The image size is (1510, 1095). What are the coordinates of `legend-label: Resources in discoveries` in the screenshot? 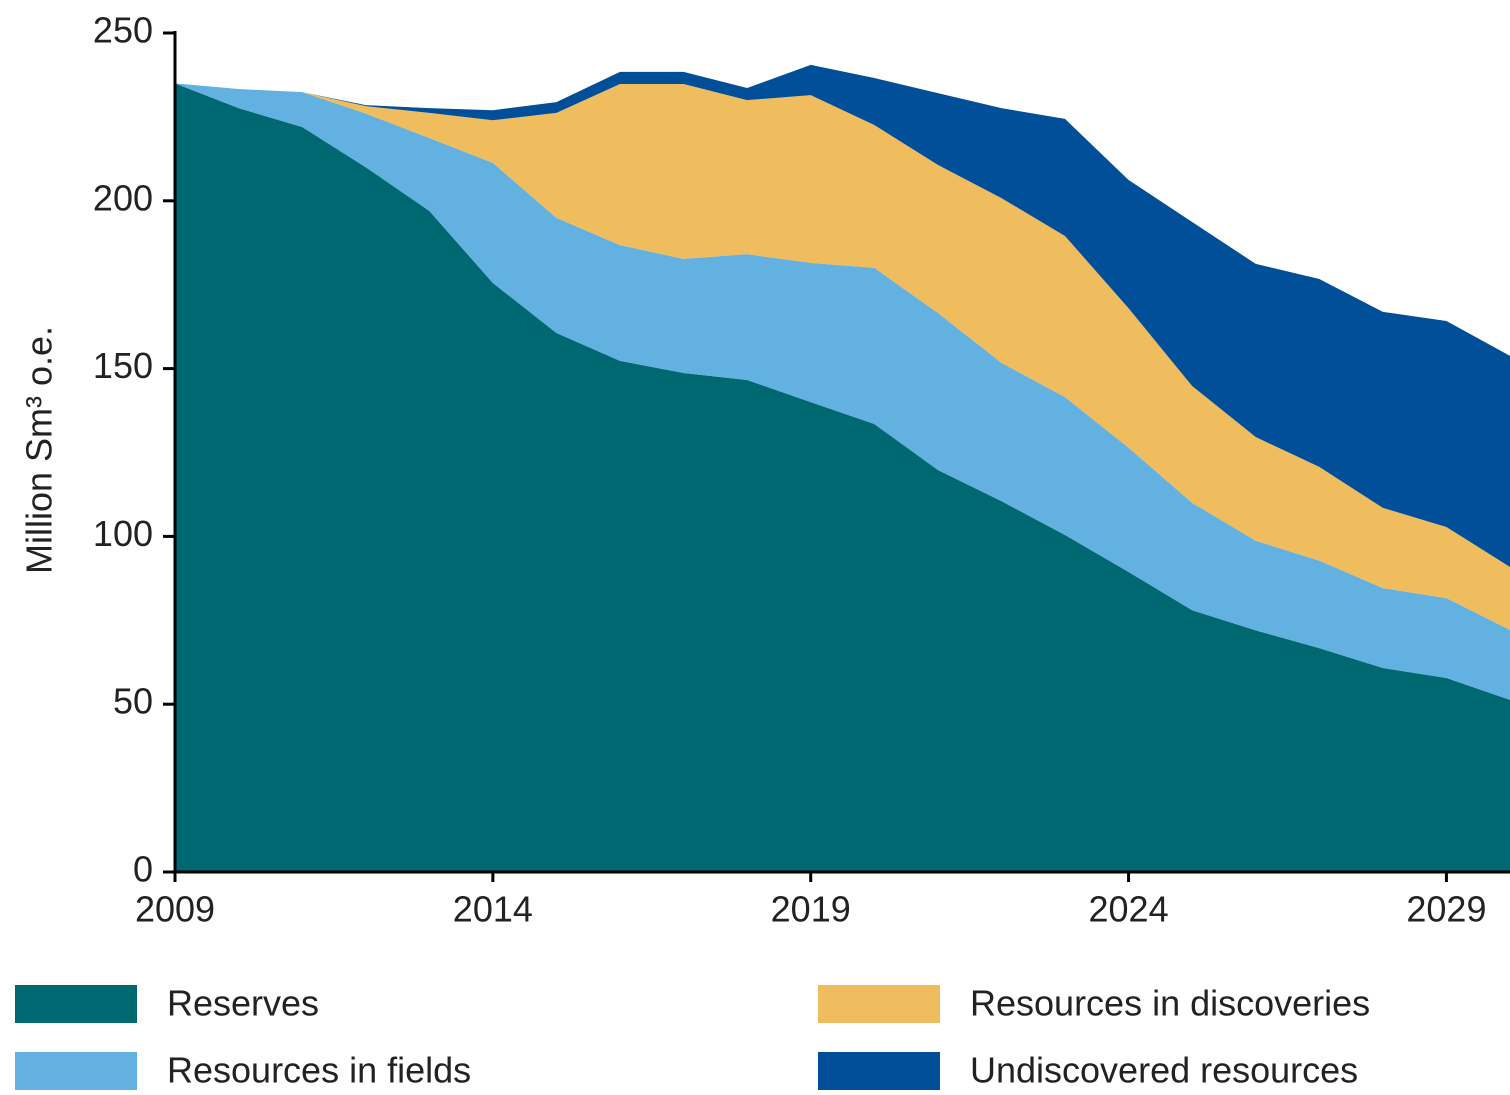 It's located at (1170, 1003).